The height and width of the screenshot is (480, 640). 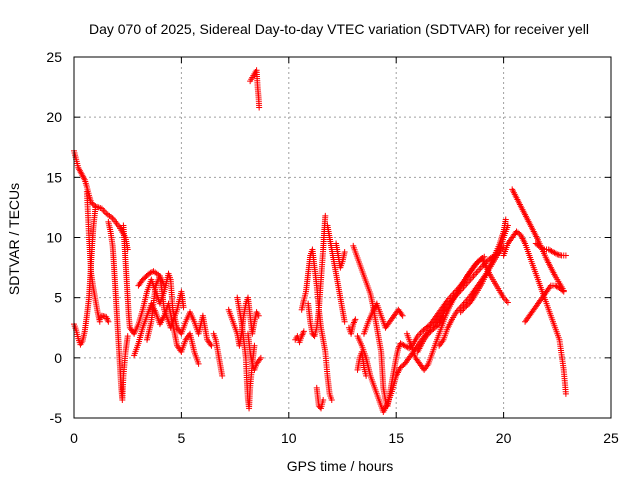 I want to click on x-tick-label: 0, so click(x=74, y=438).